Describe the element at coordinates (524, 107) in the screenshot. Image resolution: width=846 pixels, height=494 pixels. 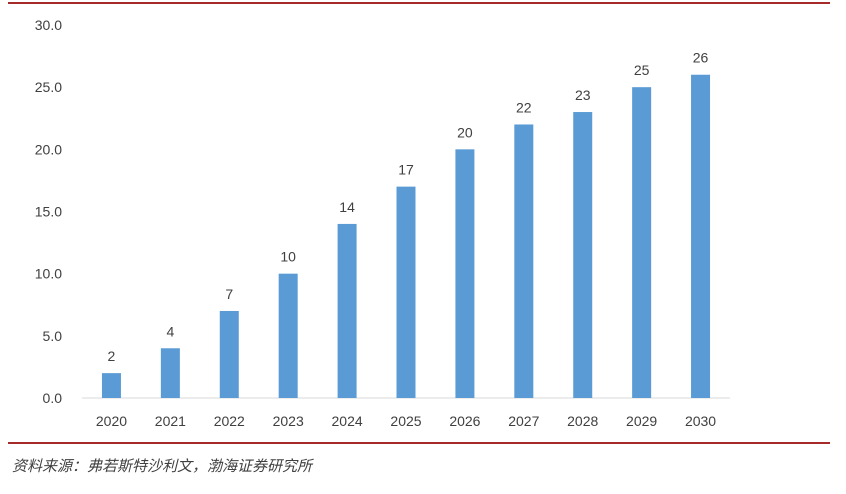
I see `bar-value-label: 22` at that location.